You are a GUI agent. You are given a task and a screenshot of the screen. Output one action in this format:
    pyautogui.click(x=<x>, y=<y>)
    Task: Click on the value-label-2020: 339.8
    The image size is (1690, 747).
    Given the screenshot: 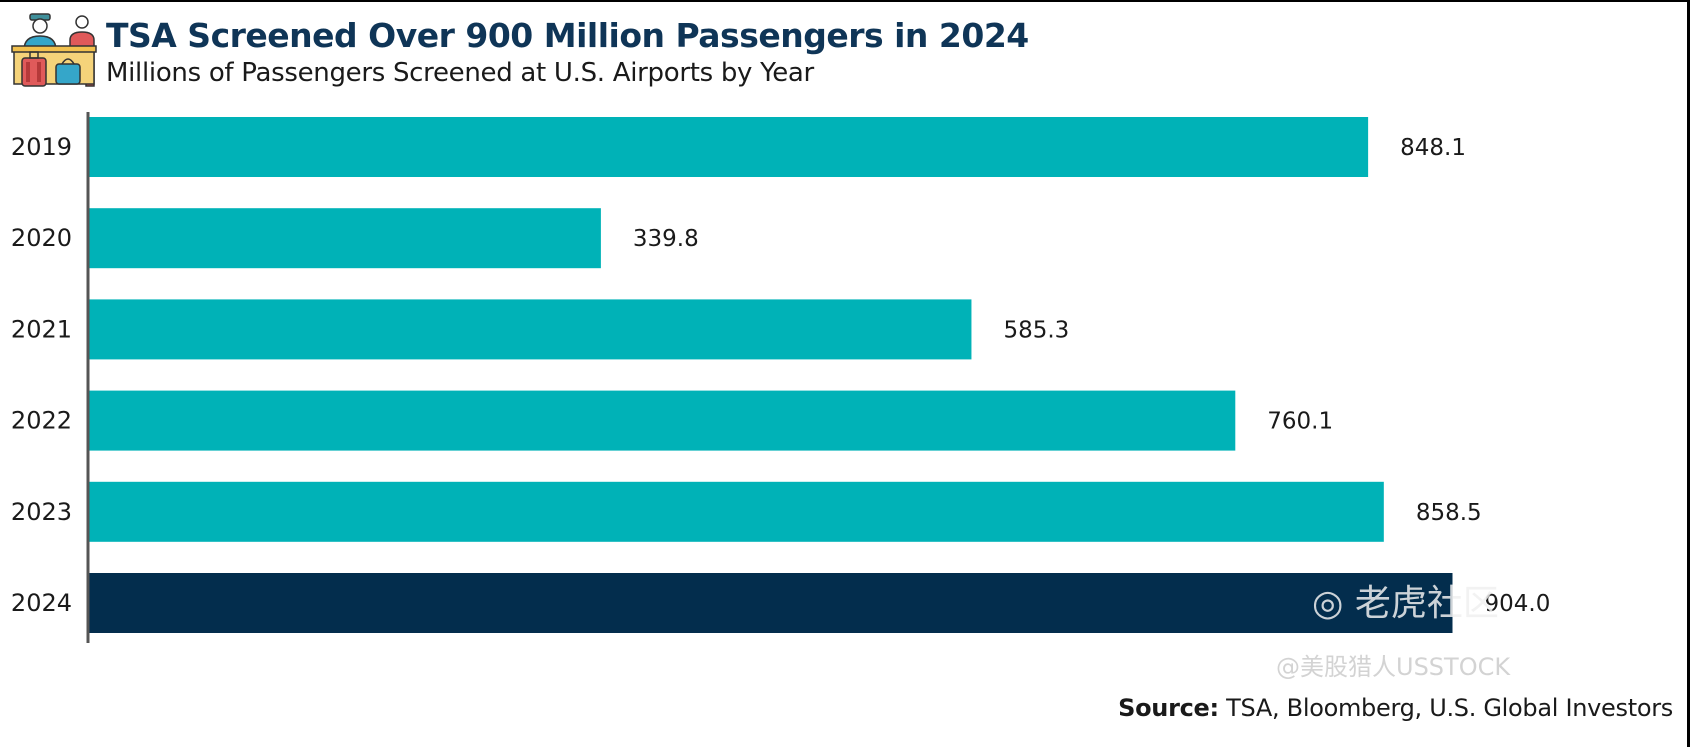 What is the action you would take?
    pyautogui.click(x=666, y=239)
    